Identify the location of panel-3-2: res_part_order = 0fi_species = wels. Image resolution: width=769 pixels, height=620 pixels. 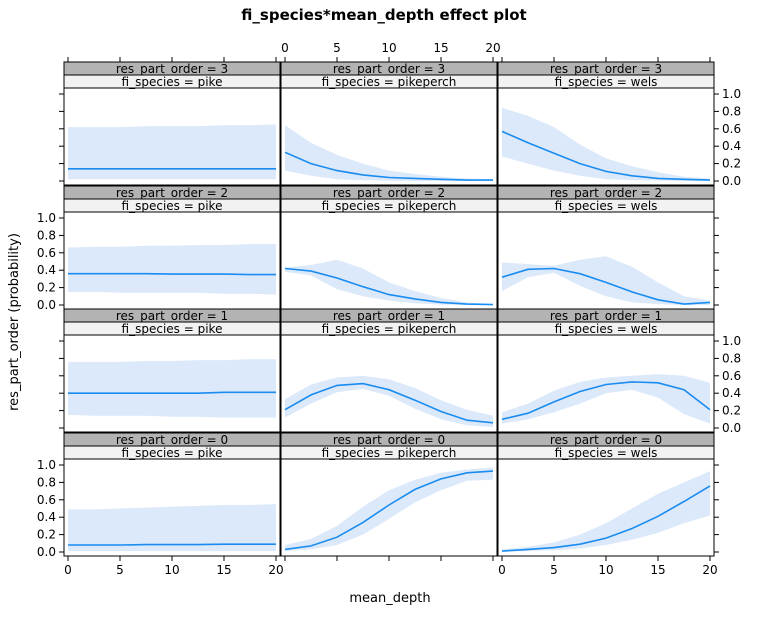
(606, 494).